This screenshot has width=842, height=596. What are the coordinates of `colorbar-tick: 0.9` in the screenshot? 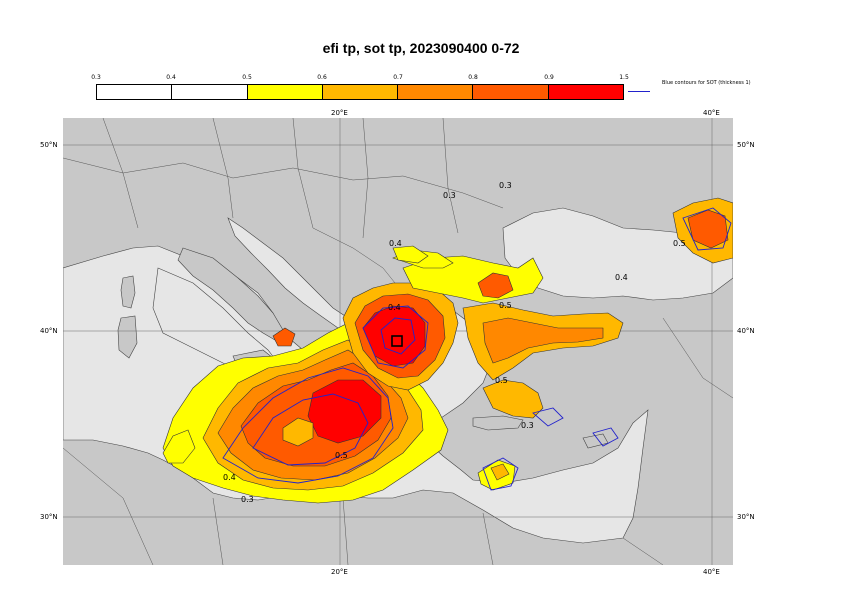 It's located at (549, 77).